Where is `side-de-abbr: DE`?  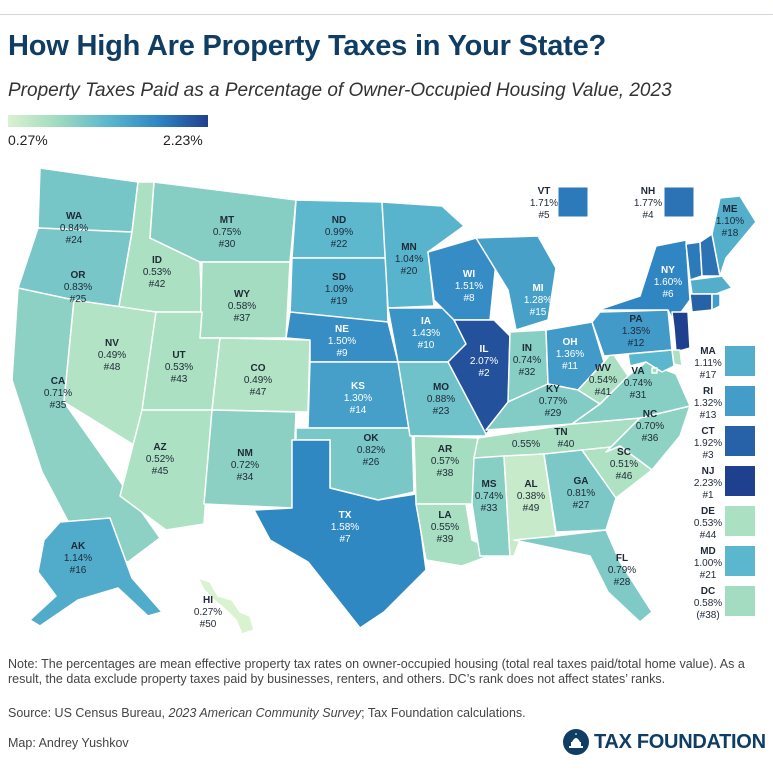
side-de-abbr: DE is located at coordinates (708, 511).